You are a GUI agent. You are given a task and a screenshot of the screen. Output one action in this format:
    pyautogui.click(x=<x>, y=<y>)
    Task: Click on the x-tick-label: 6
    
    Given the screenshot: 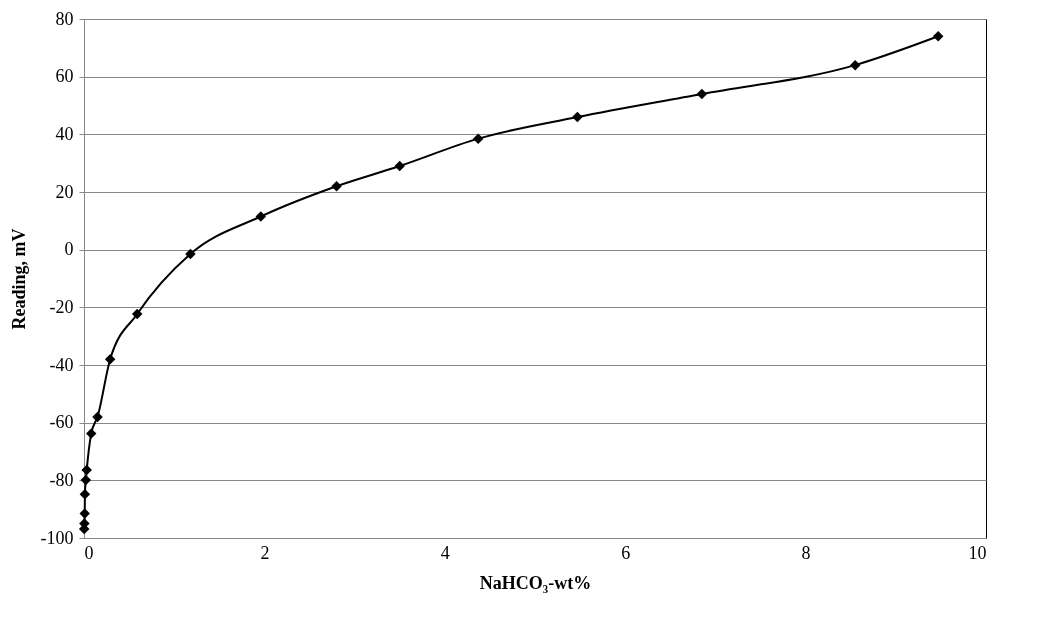 What is the action you would take?
    pyautogui.click(x=626, y=552)
    